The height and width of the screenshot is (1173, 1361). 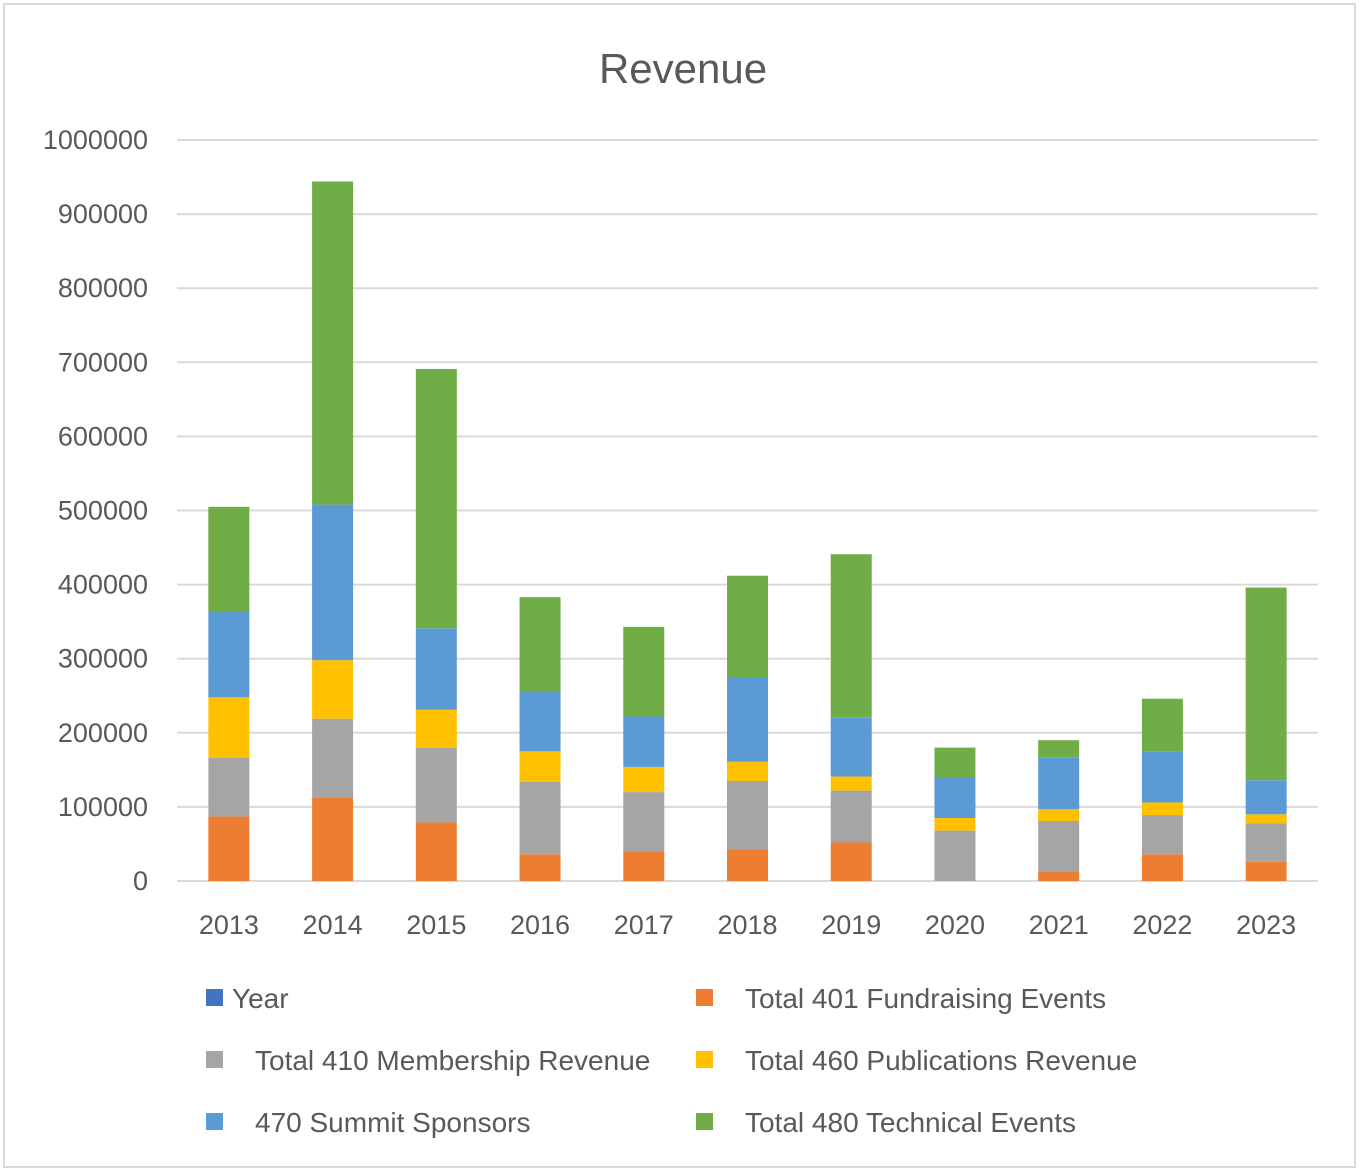 I want to click on x-tick-label: 2021, so click(x=1059, y=925).